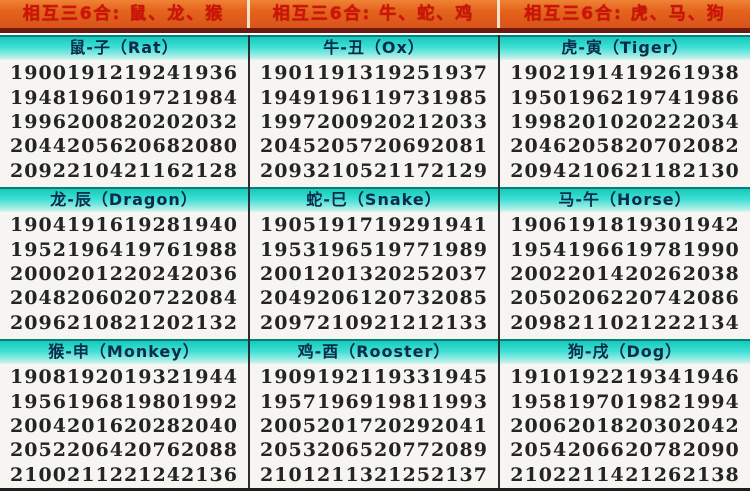  What do you see at coordinates (209, 425) in the screenshot?
I see `year-cell: 2040` at bounding box center [209, 425].